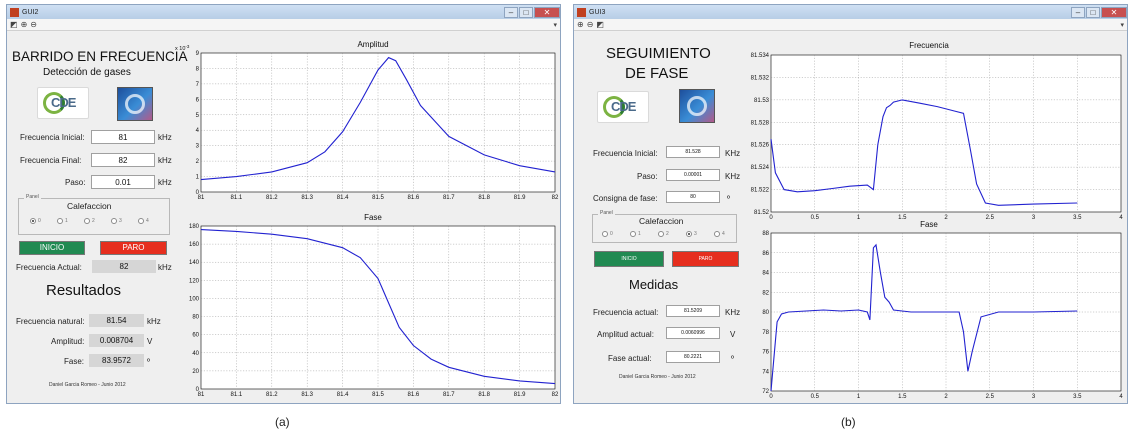  What do you see at coordinates (765, 353) in the screenshot?
I see `y-tick-label: 76` at bounding box center [765, 353].